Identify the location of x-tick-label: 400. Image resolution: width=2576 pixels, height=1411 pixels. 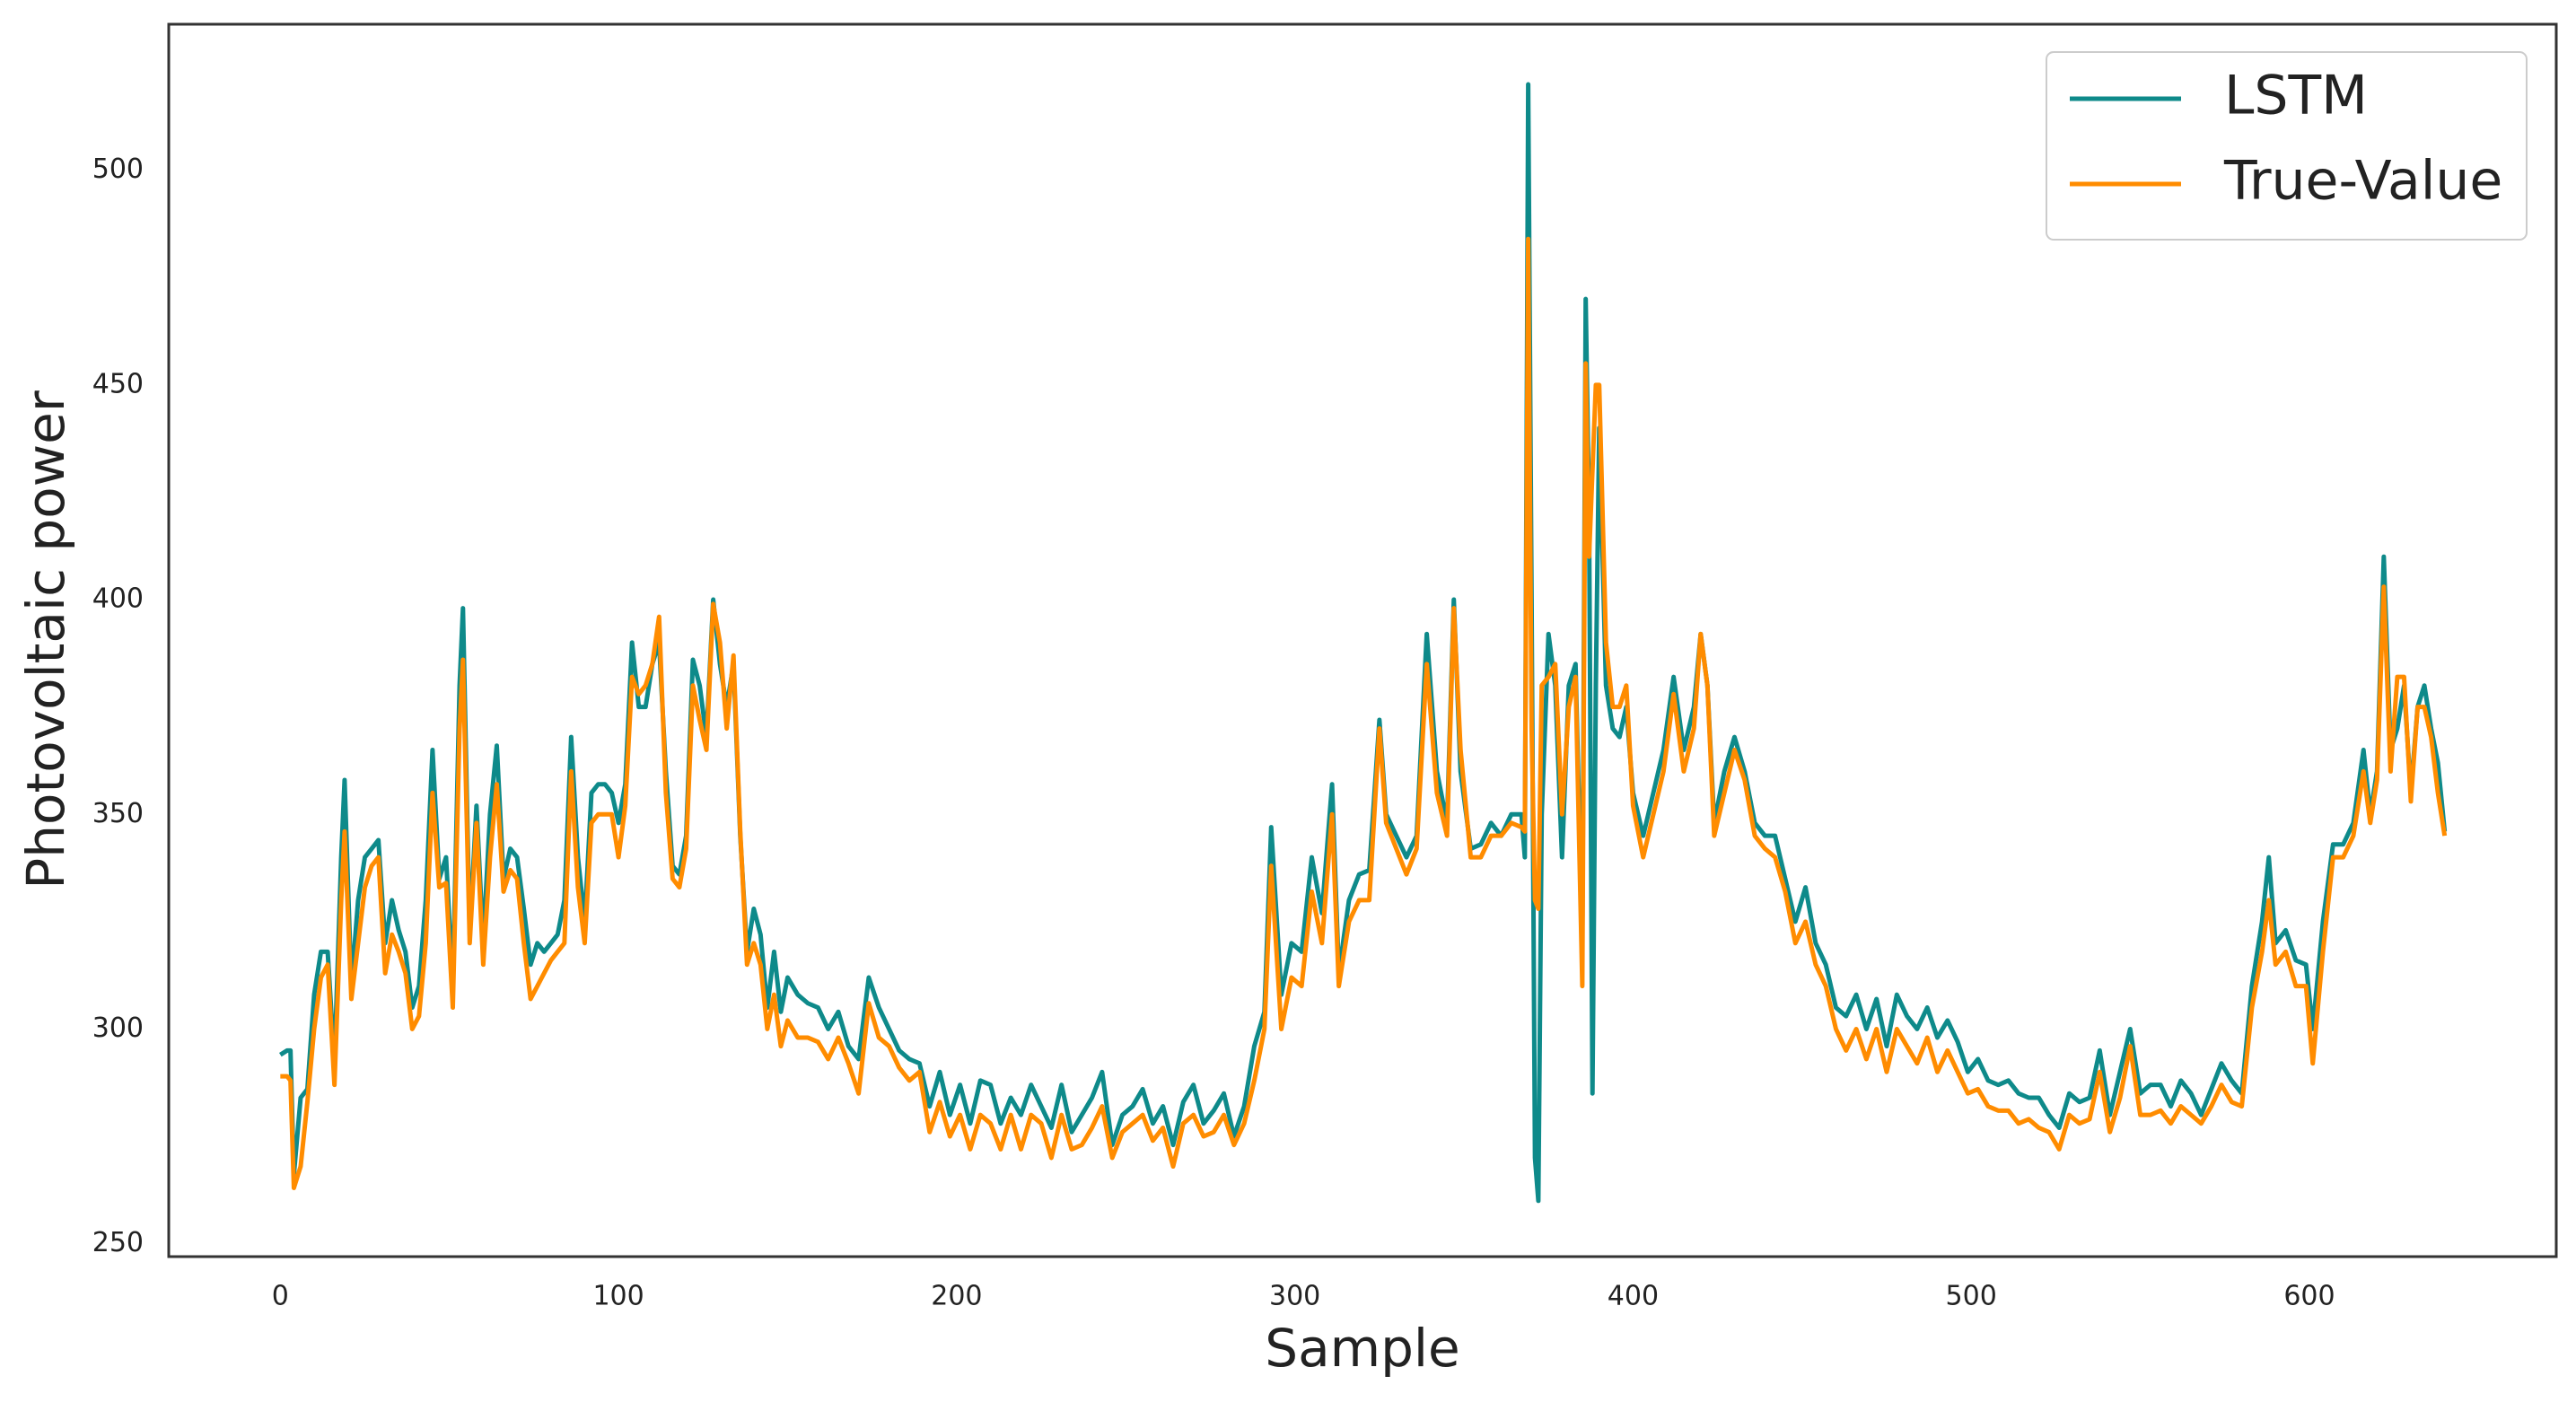
(1633, 1296).